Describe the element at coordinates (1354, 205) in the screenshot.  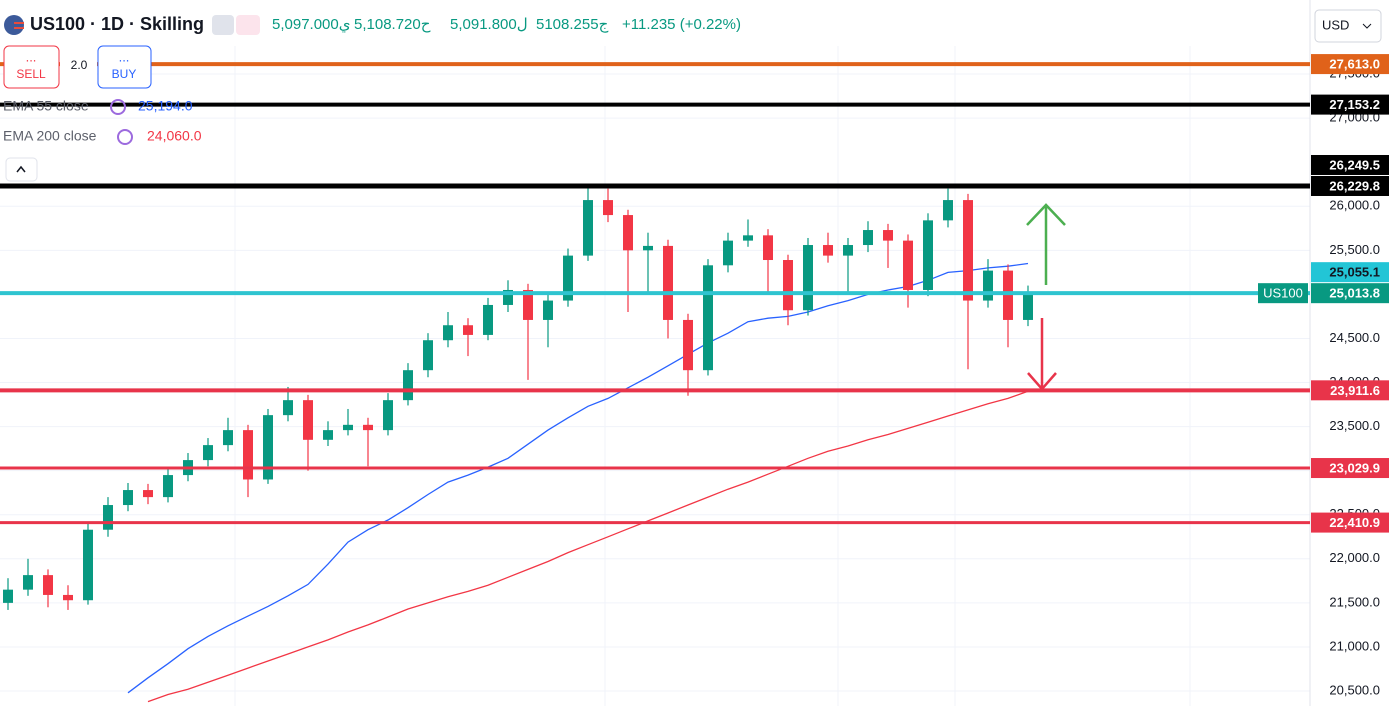
I see `y-tick-label: 26,000.0` at that location.